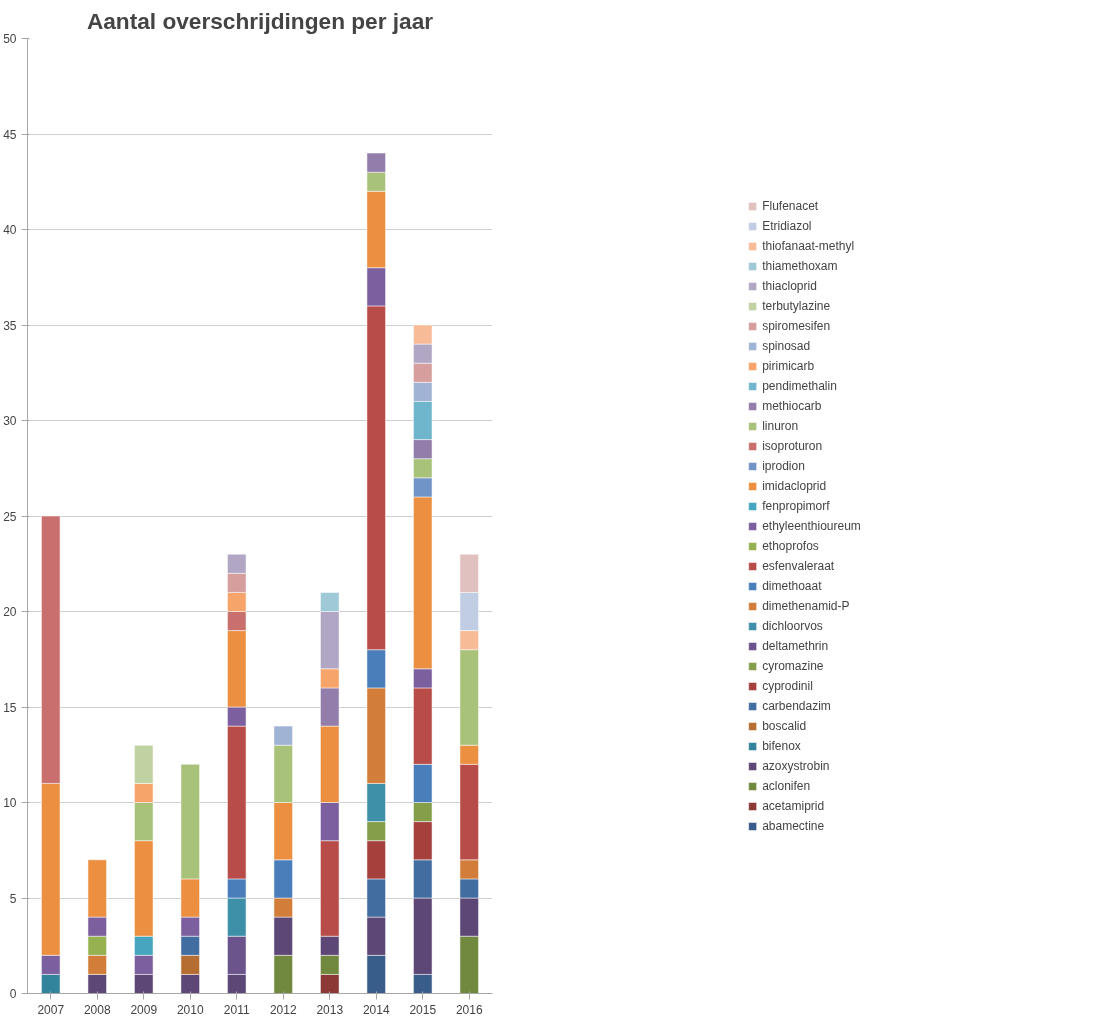 The image size is (1116, 1016). I want to click on legend-label: isoproturon, so click(792, 445).